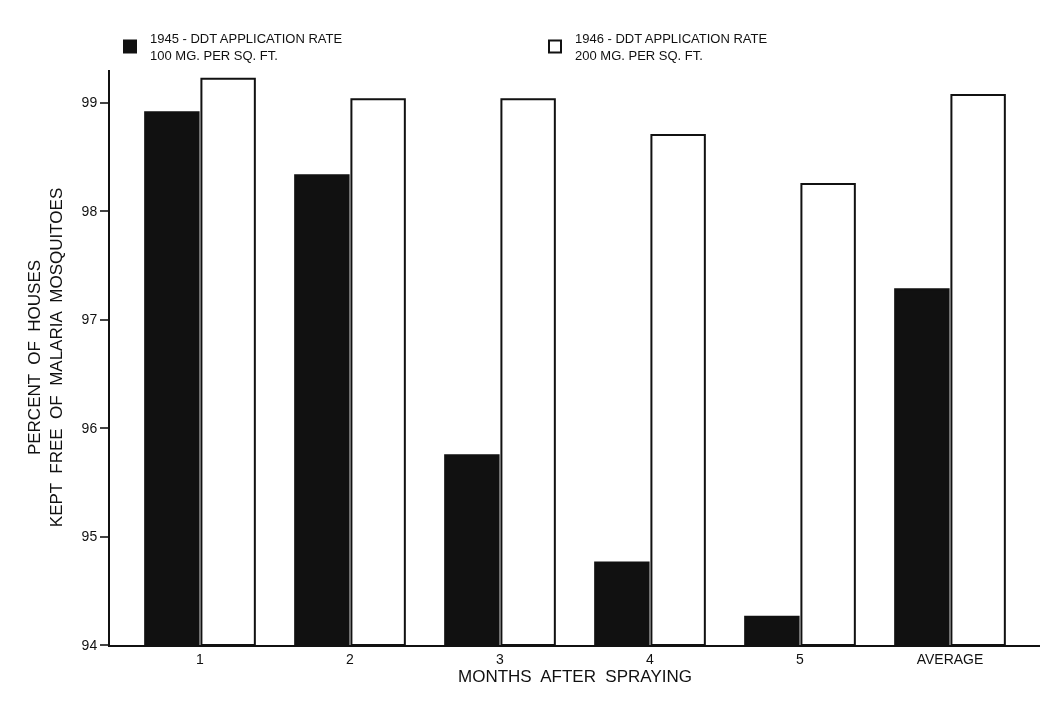  What do you see at coordinates (45, 357) in the screenshot?
I see `y-axis-title: PERCENT OF HOUSES KEPT FREE OF MALARIA MOSQUITOES` at bounding box center [45, 357].